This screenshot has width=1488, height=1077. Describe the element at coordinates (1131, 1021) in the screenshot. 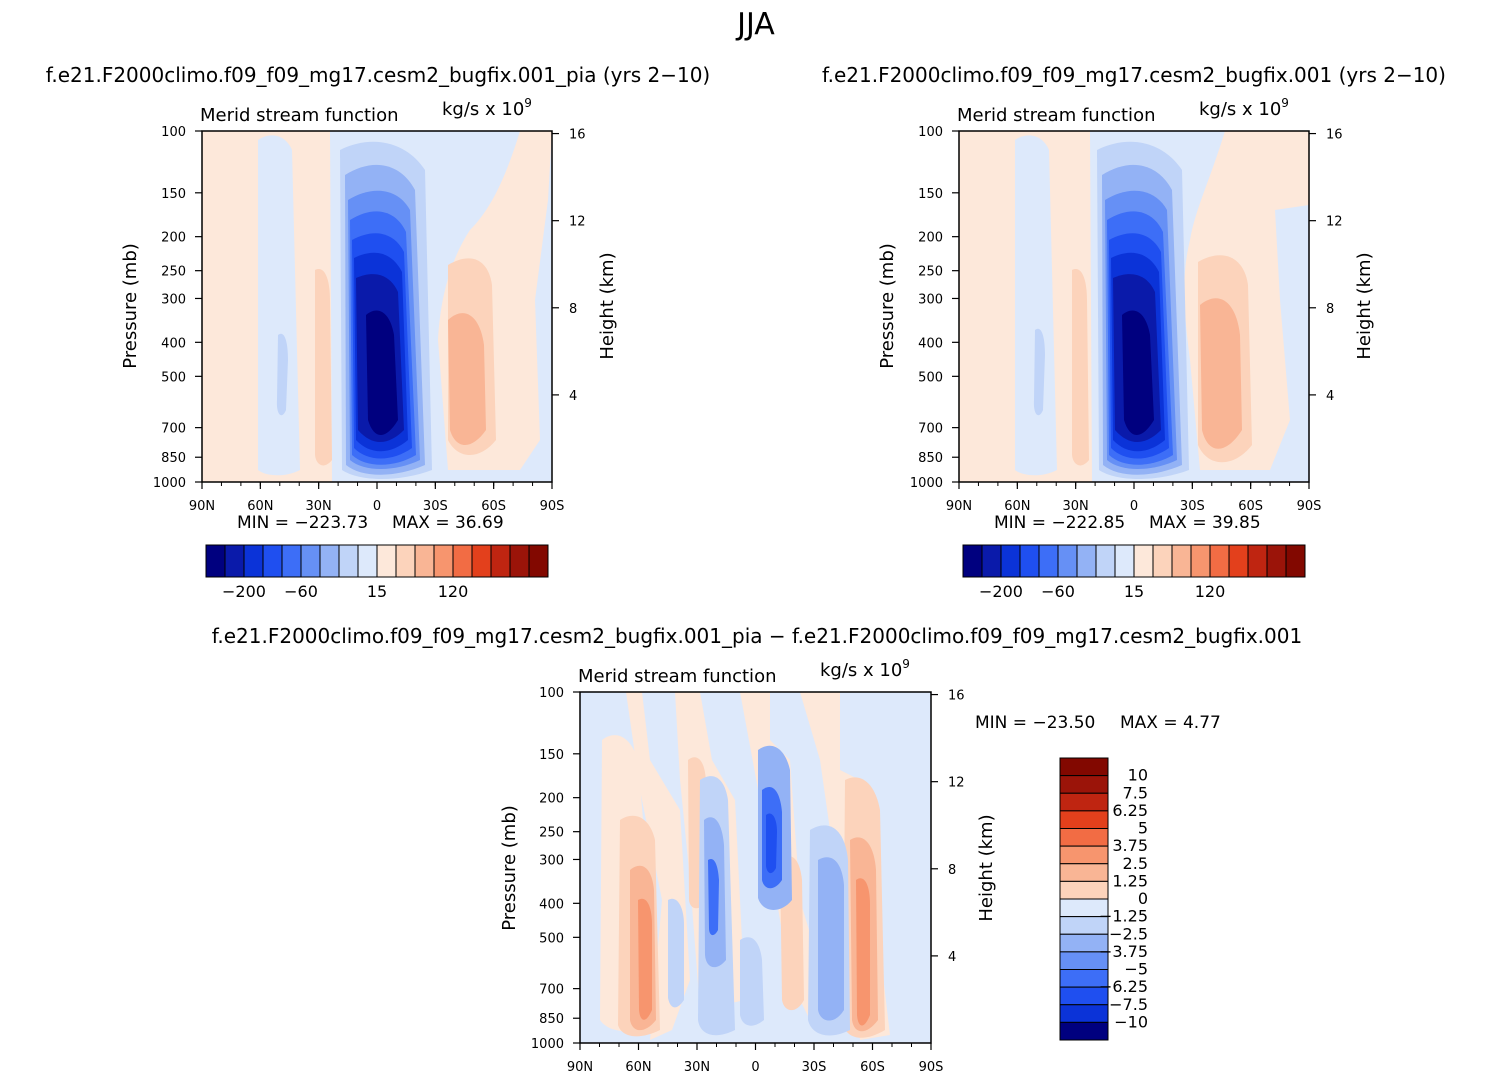

I see `colorbar-label: −10` at that location.